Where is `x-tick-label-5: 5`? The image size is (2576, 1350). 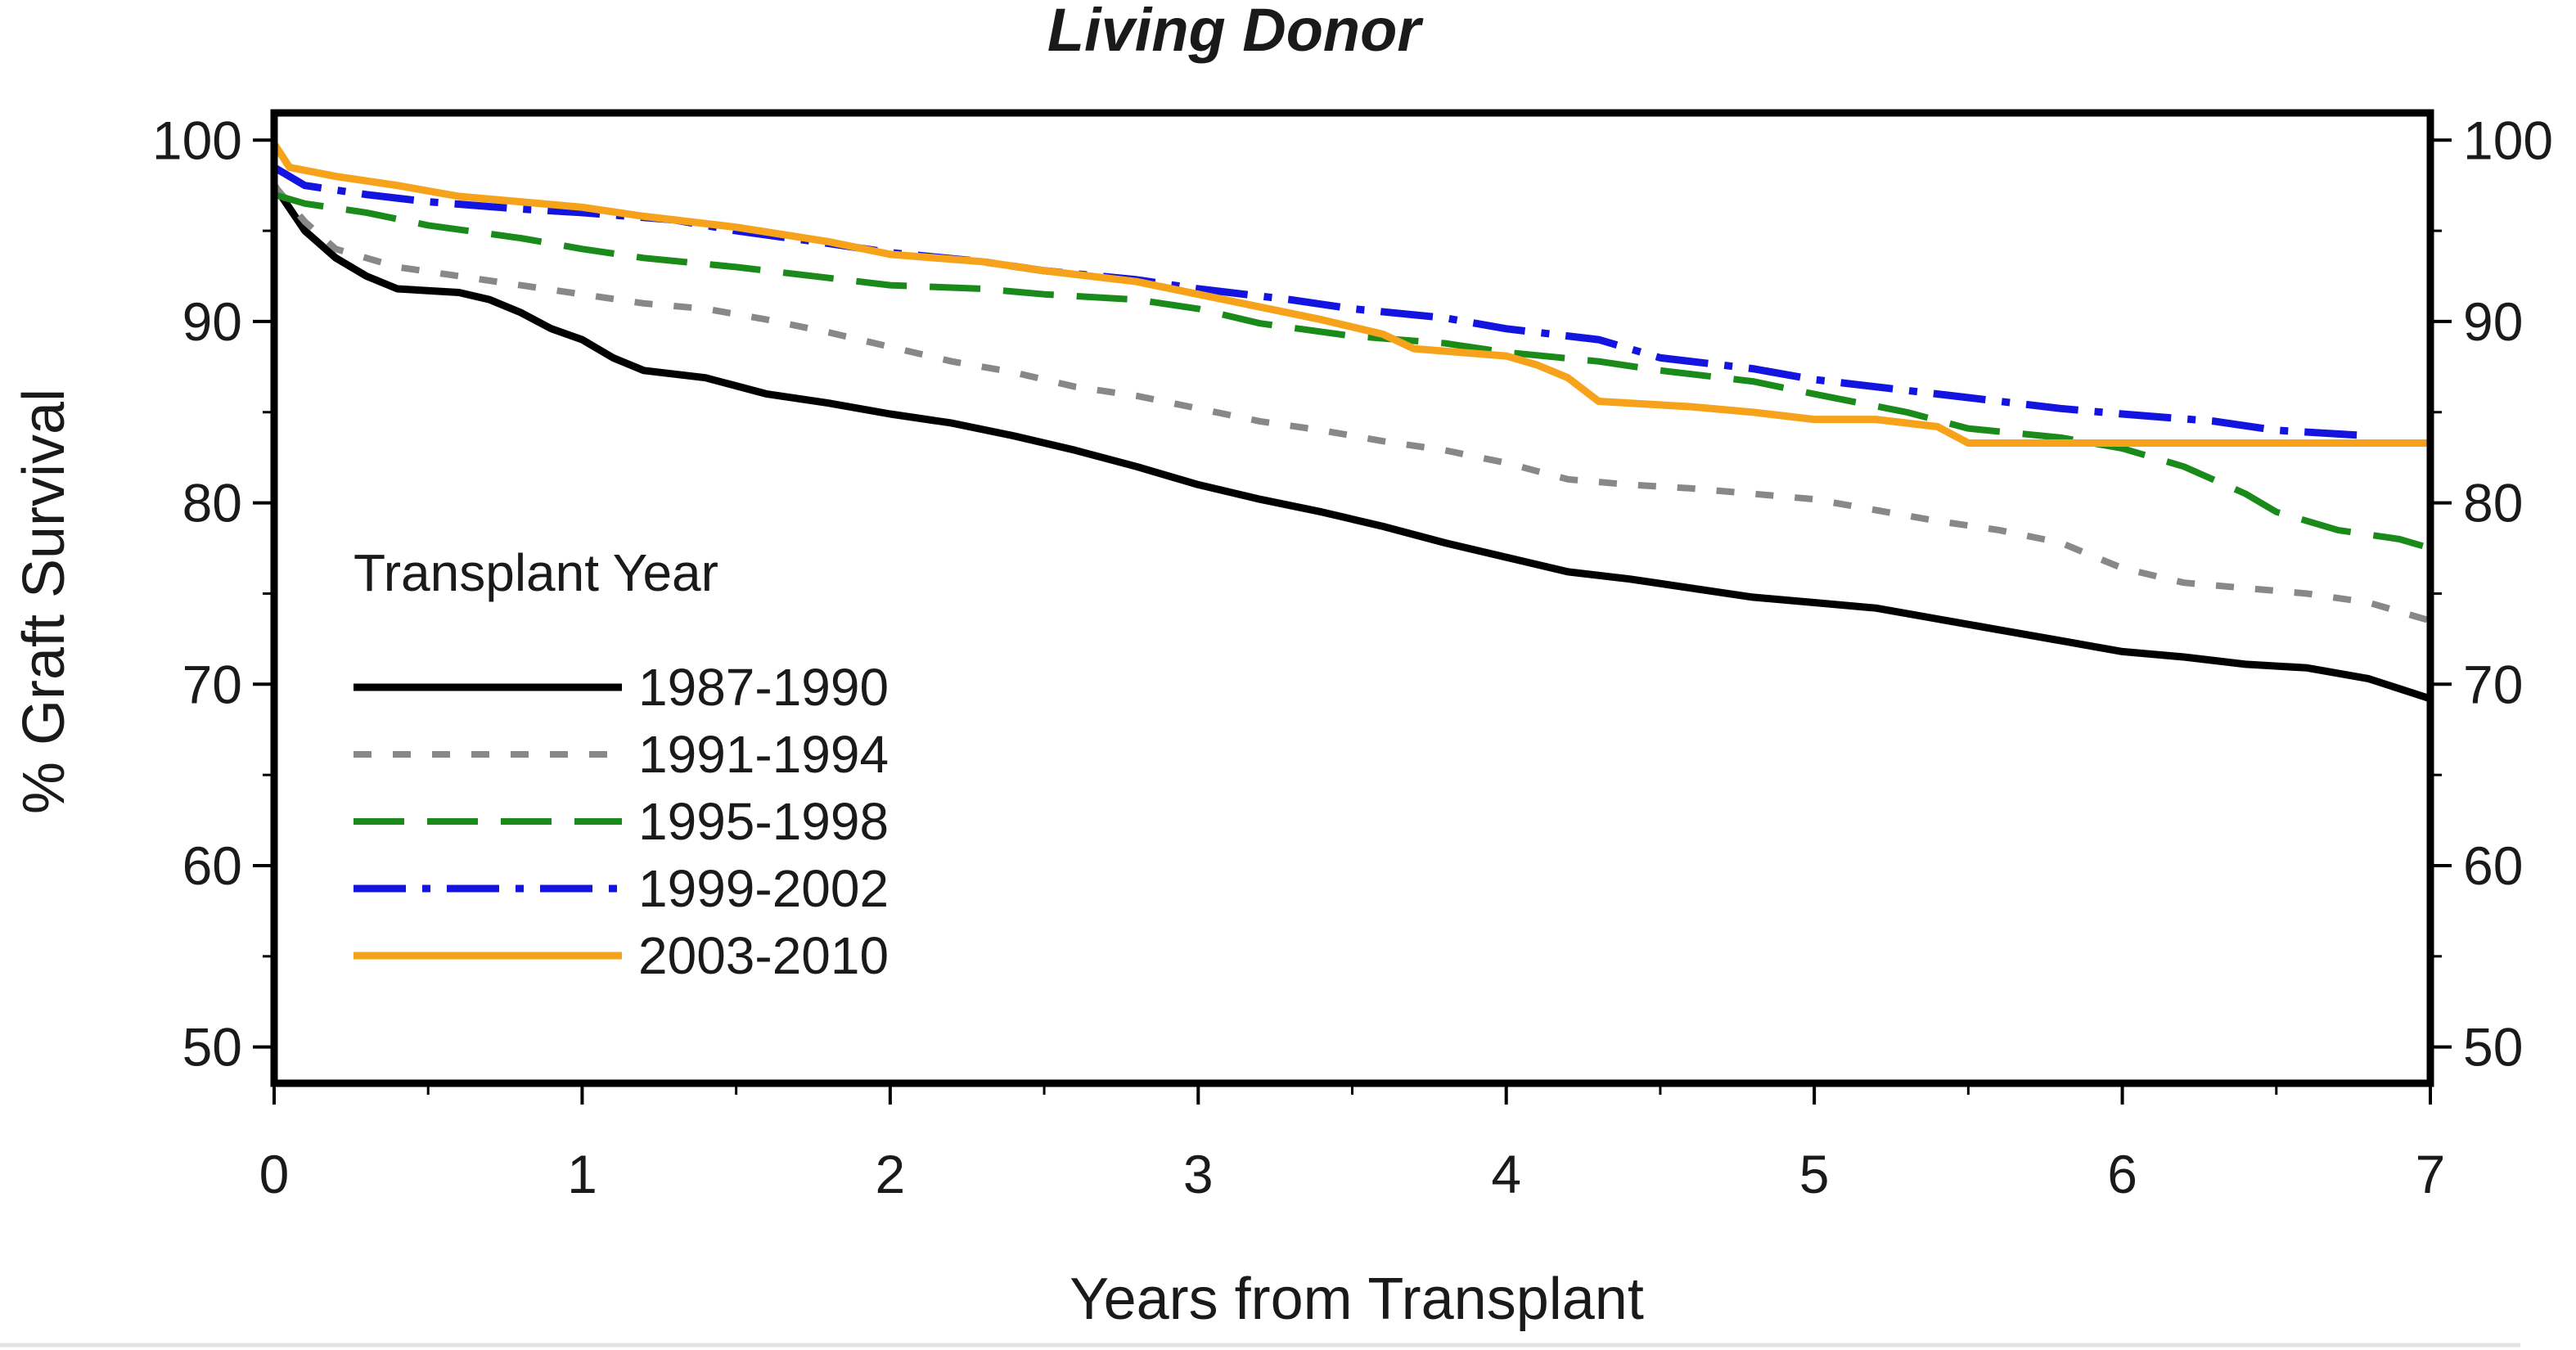 x-tick-label-5: 5 is located at coordinates (1815, 1174).